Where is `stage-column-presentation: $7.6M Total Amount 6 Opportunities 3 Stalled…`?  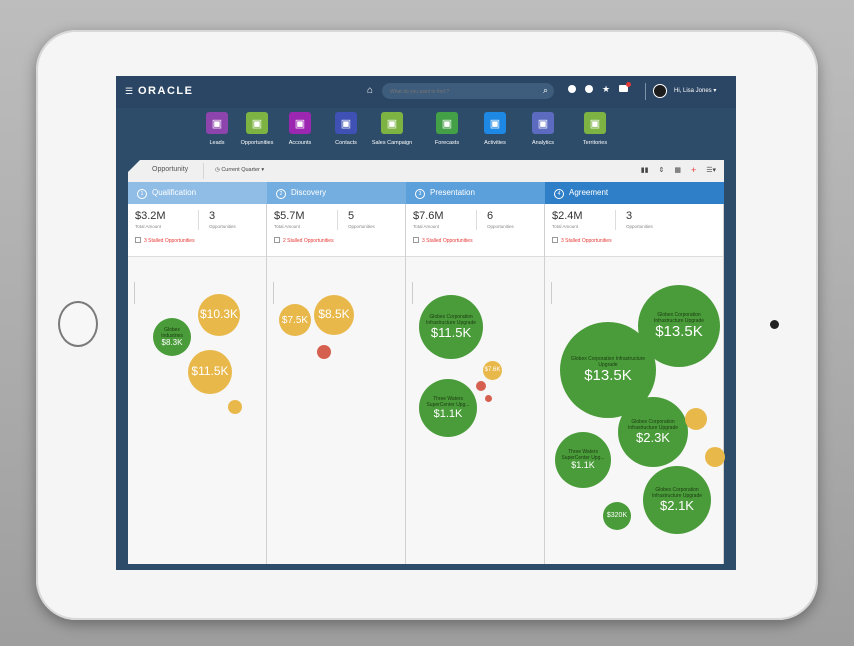 stage-column-presentation: $7.6M Total Amount 6 Opportunities 3 Stalled… is located at coordinates (475, 384).